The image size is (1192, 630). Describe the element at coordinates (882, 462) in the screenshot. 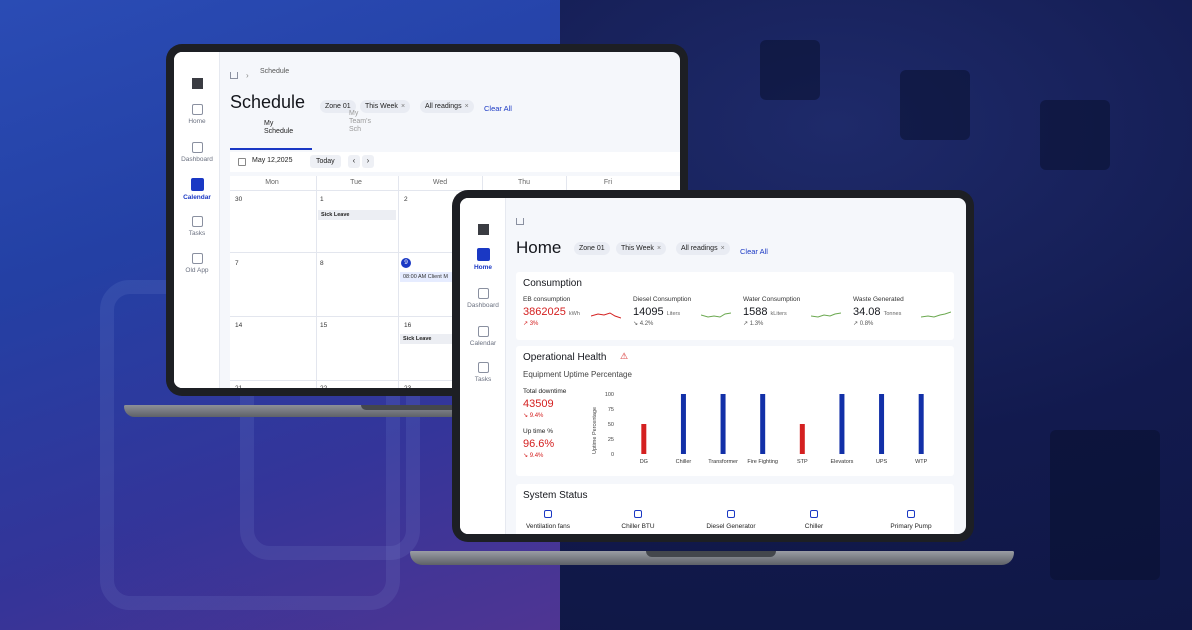

I see `x-tick-label: UPS` at that location.